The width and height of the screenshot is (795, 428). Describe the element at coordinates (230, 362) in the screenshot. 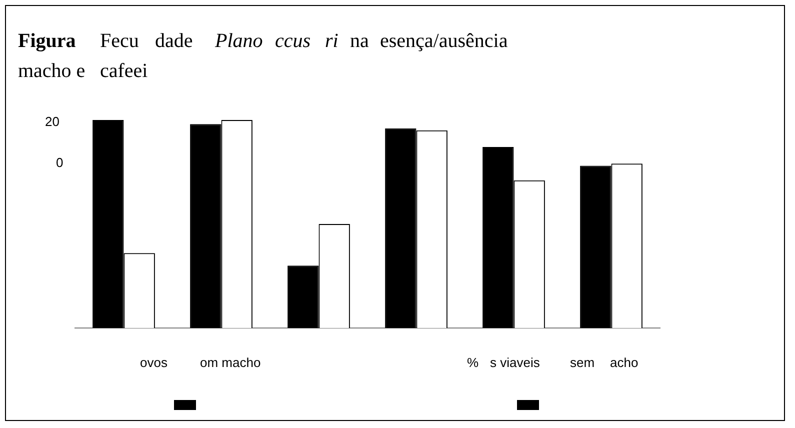

I see `text: om macho` at that location.